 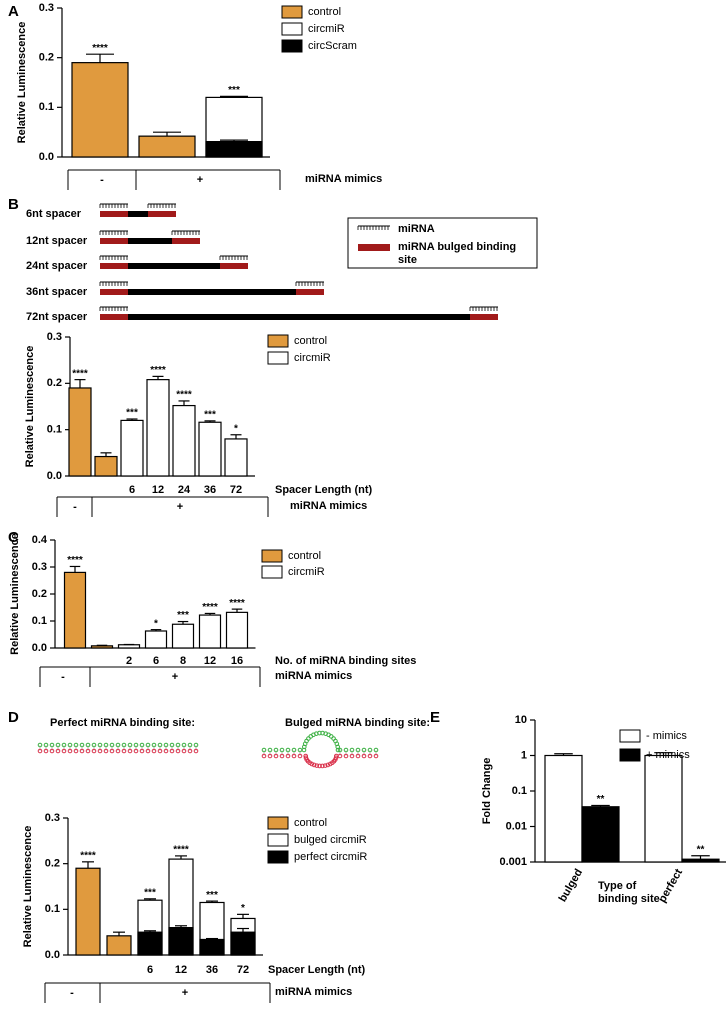 What do you see at coordinates (54, 383) in the screenshot?
I see `y-tick-label: 0.2` at bounding box center [54, 383].